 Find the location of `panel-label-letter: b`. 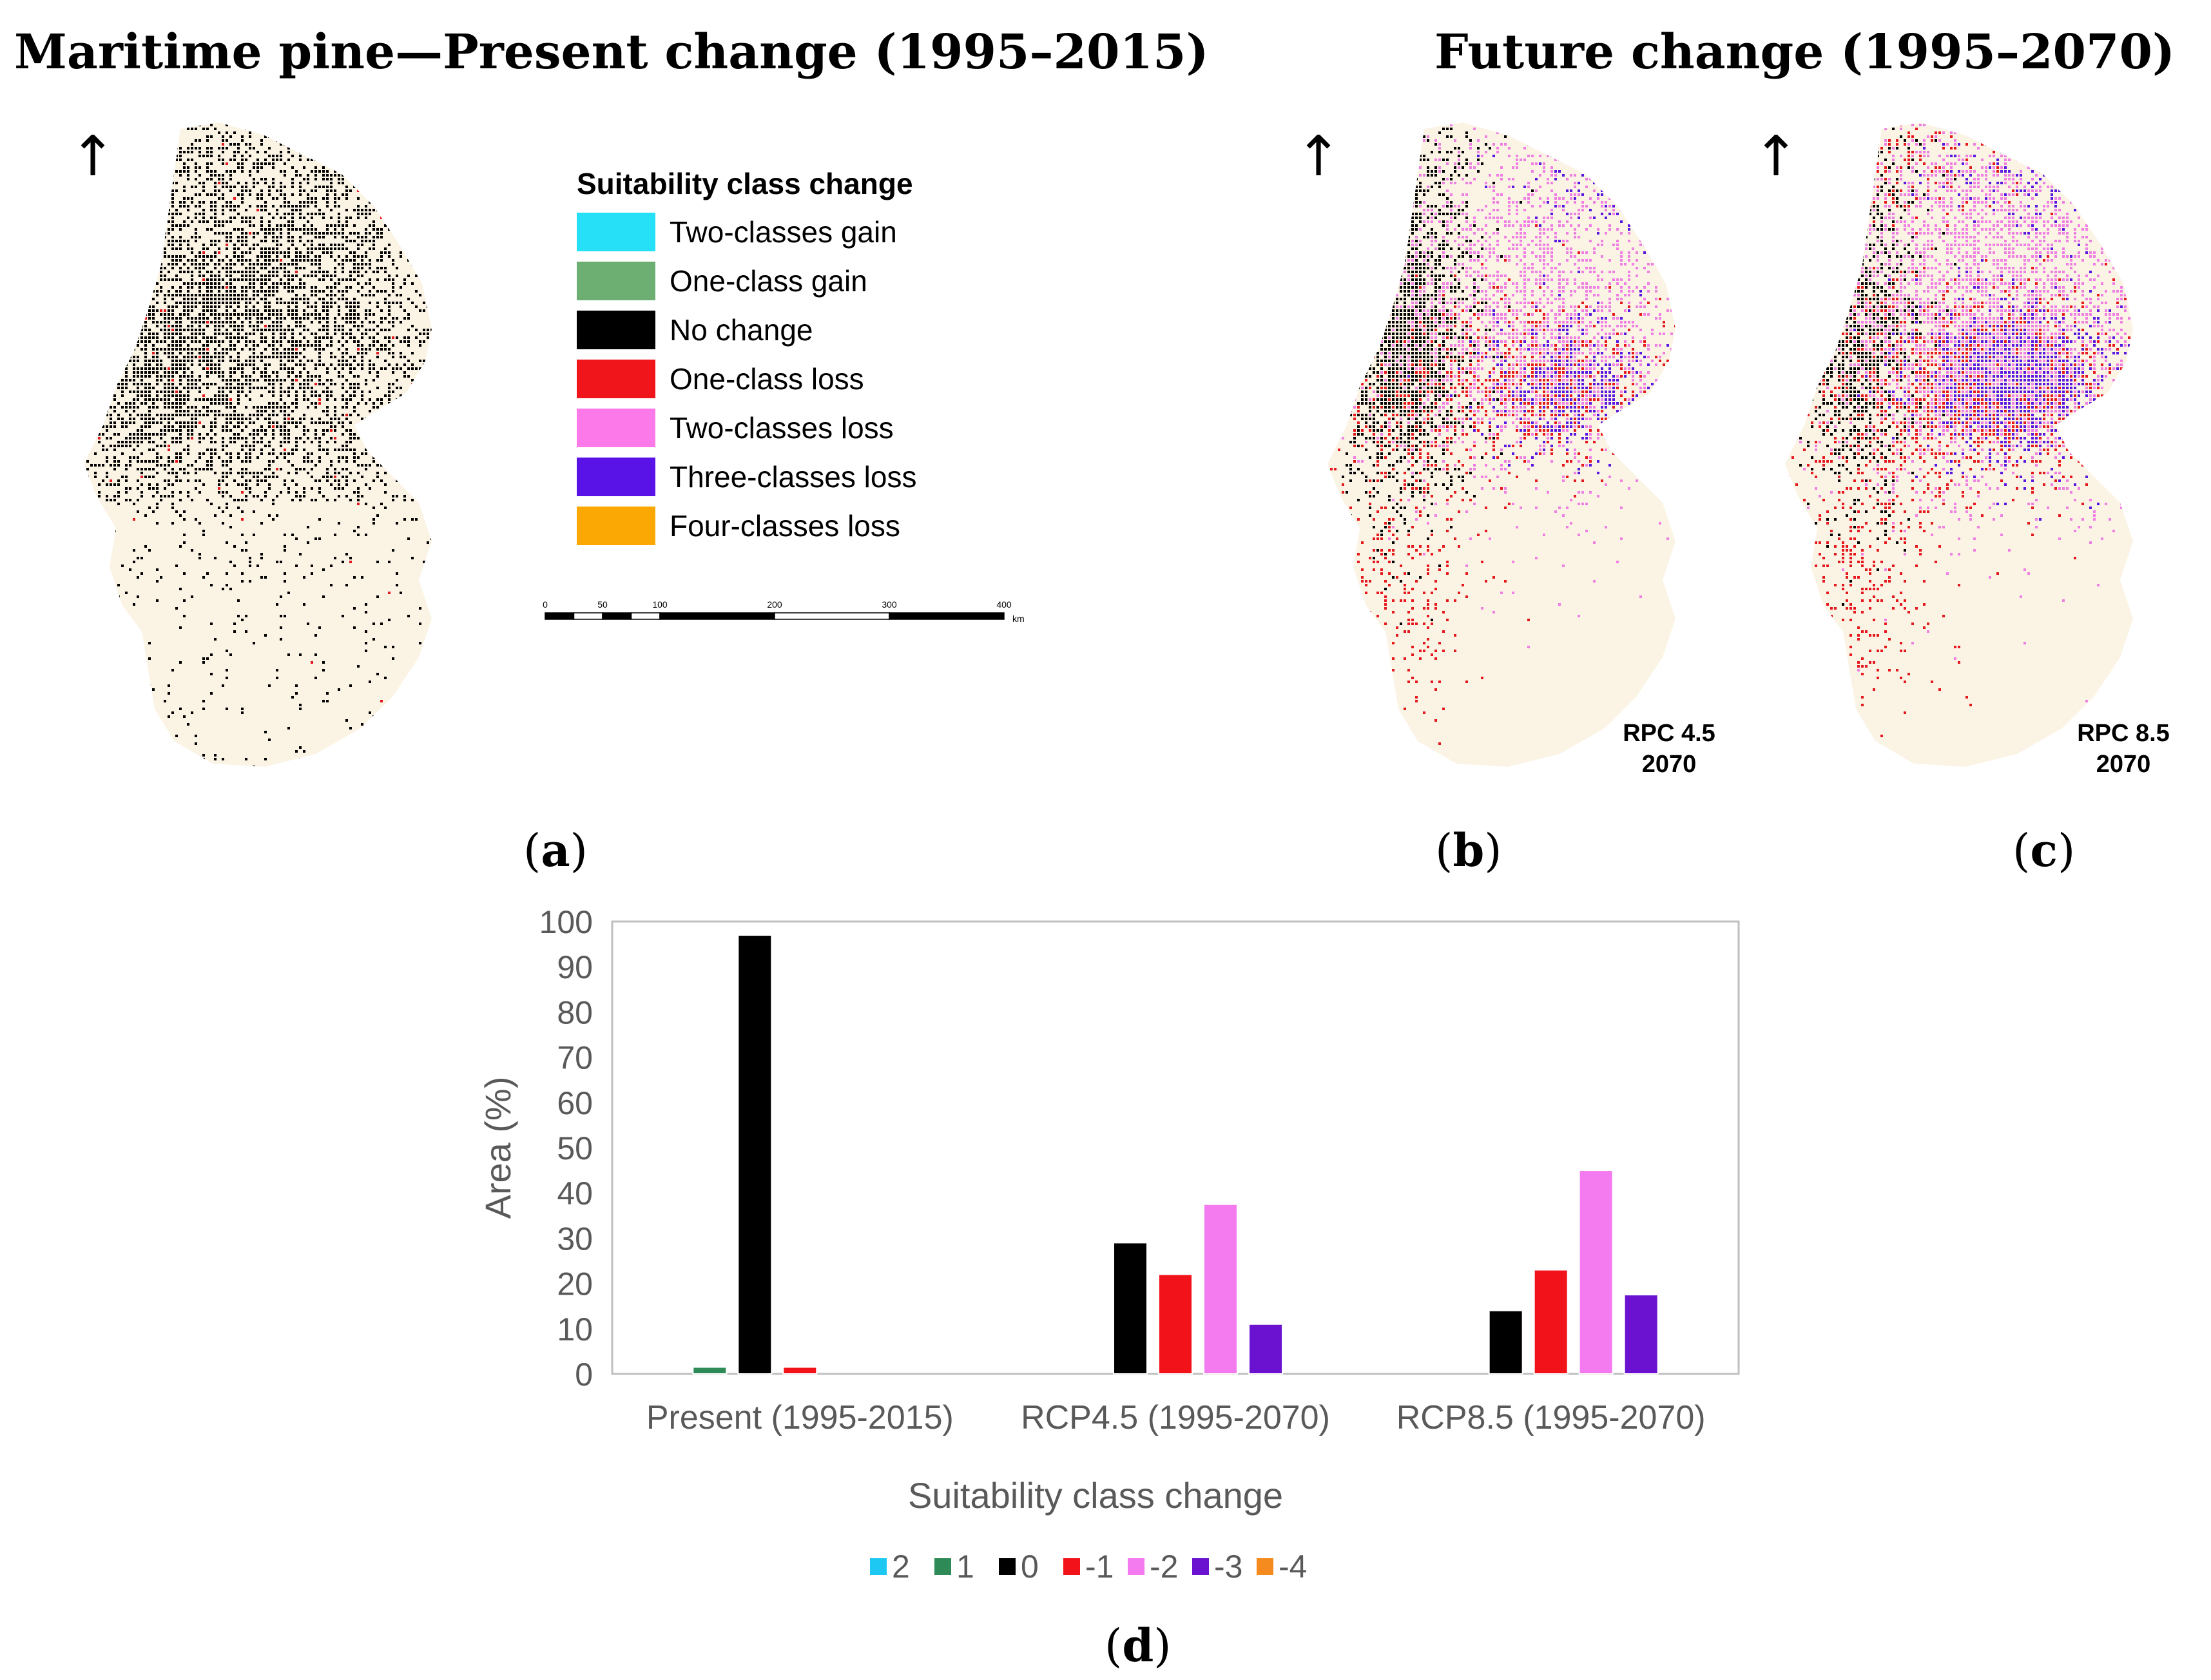

panel-label-letter: b is located at coordinates (1469, 851).